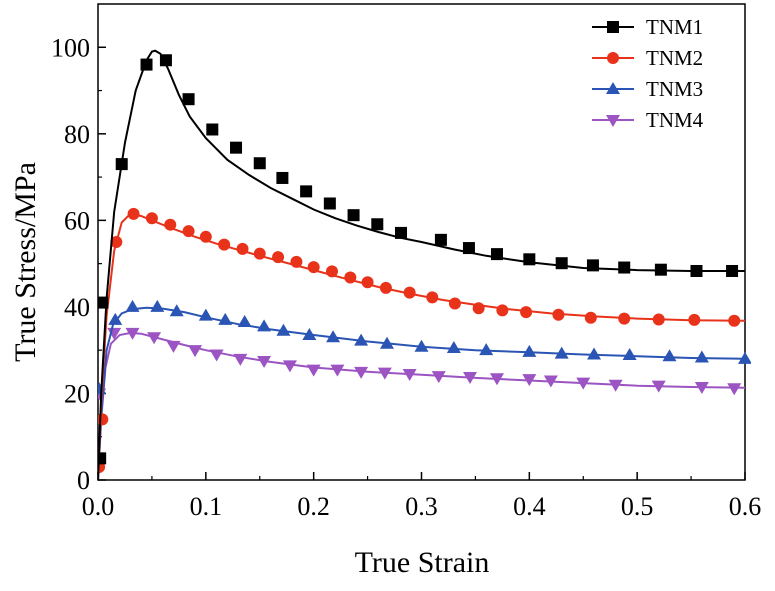  I want to click on x-tick-label: 0.4, so click(529, 506).